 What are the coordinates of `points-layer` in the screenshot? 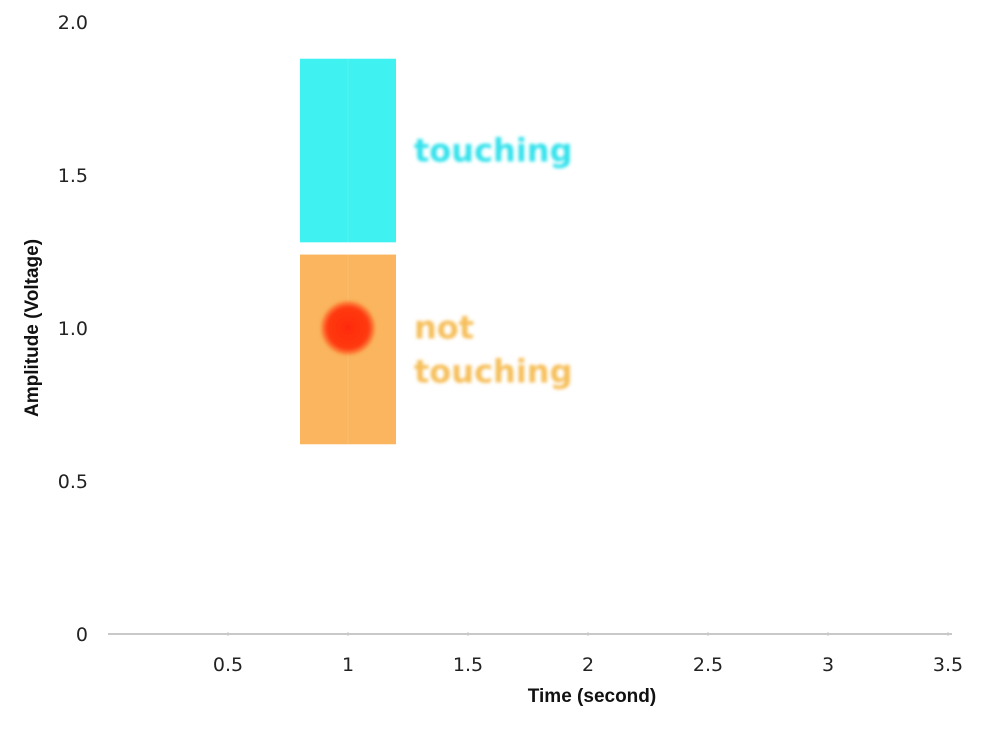 It's located at (348, 328).